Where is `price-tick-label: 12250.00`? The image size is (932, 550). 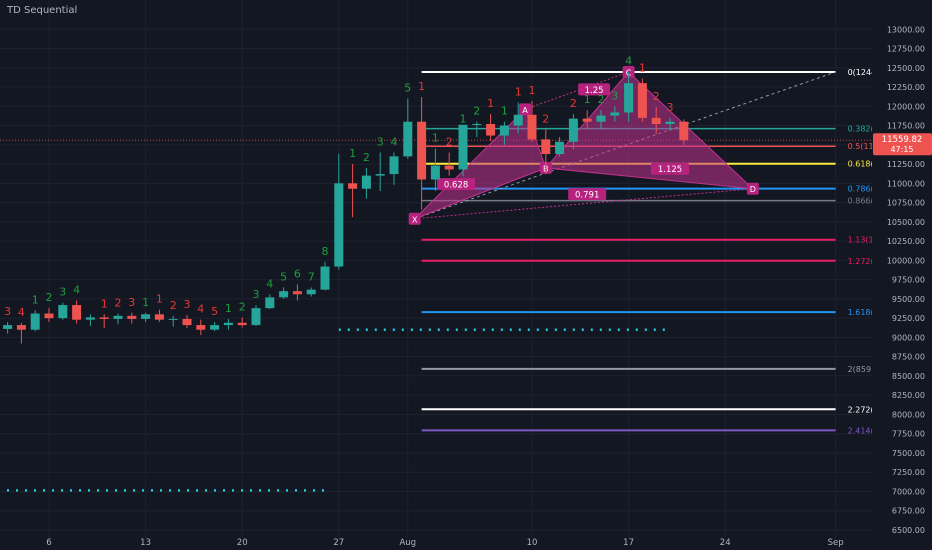
price-tick-label: 12250.00 is located at coordinates (906, 87).